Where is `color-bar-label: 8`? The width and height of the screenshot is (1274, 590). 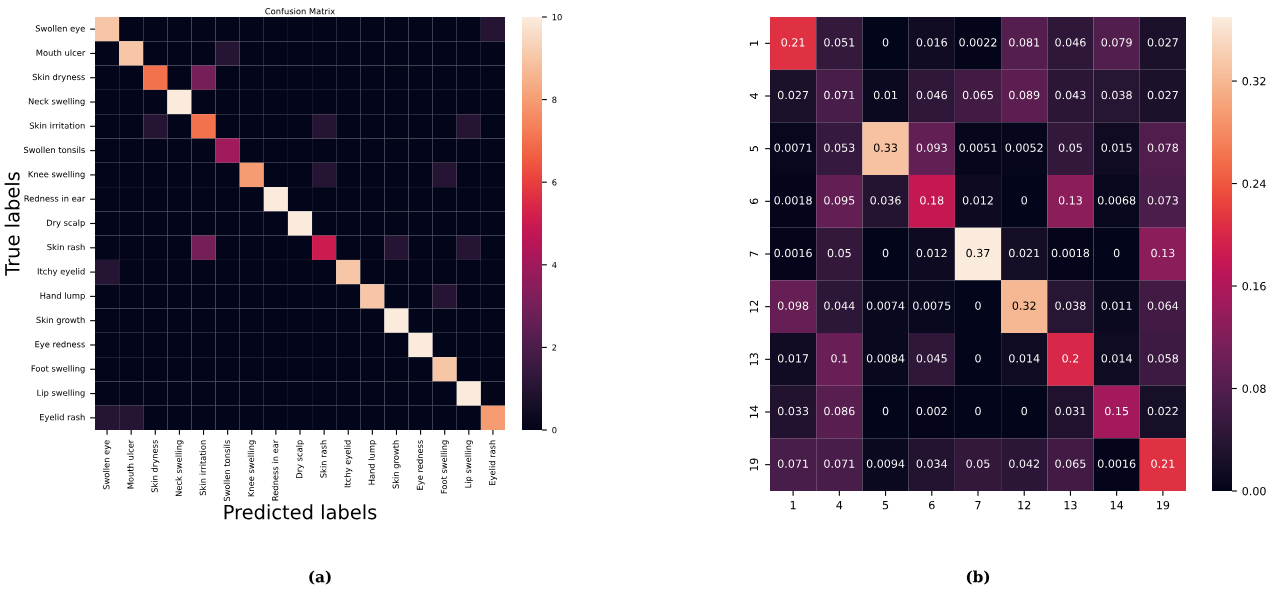 color-bar-label: 8 is located at coordinates (554, 99).